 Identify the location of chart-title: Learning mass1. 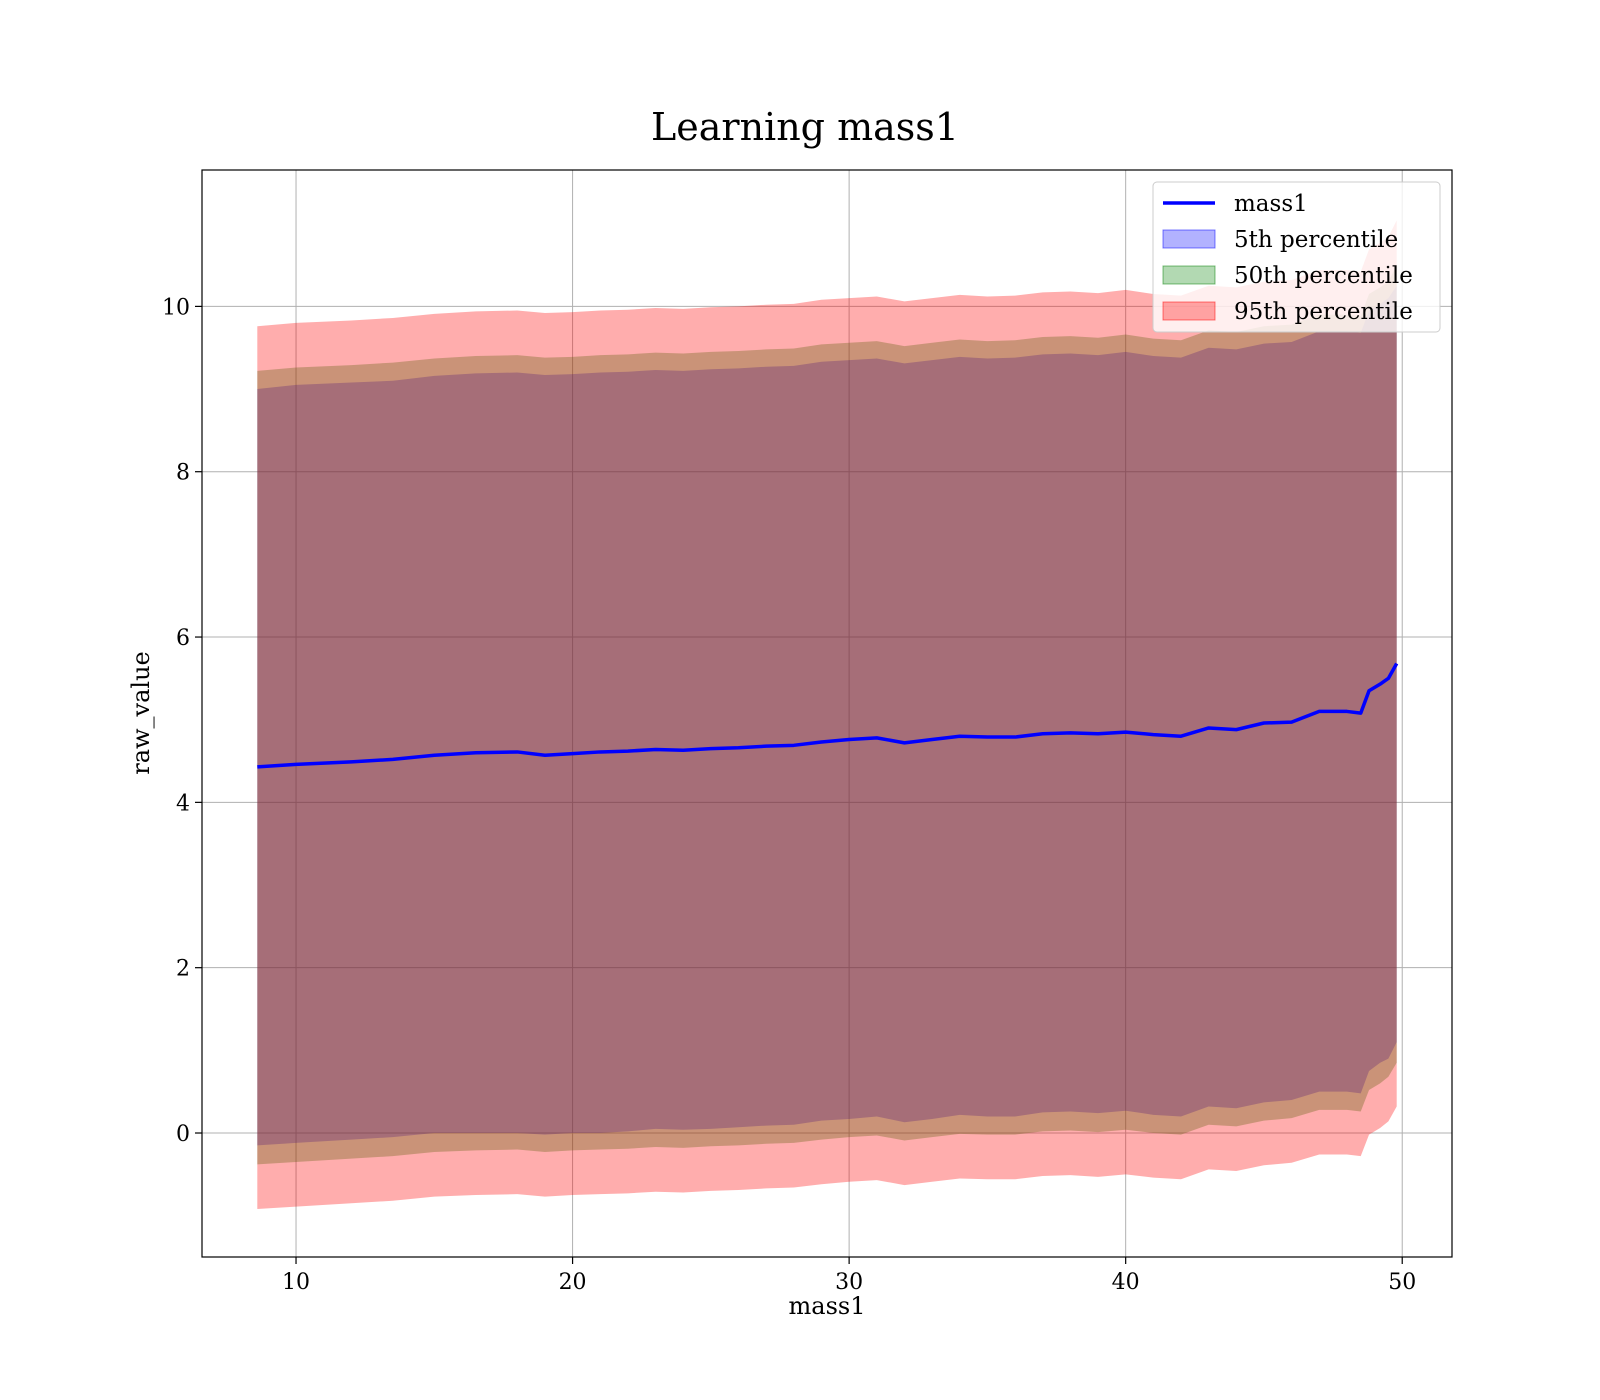
(805, 127).